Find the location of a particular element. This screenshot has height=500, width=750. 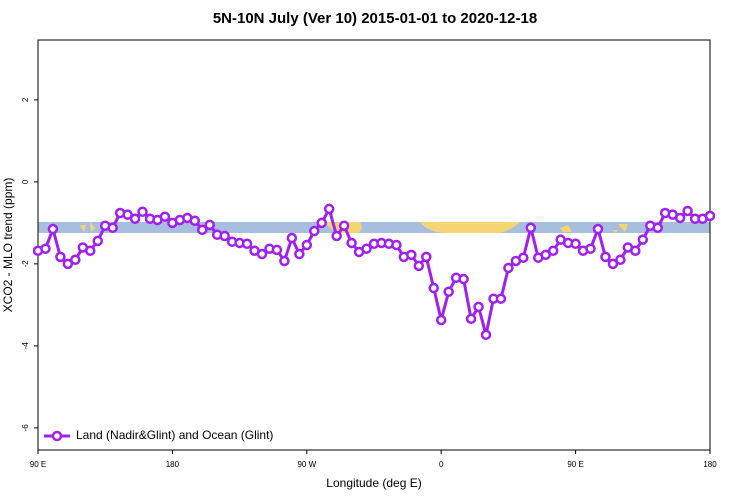

legend-marker is located at coordinates (57, 436).